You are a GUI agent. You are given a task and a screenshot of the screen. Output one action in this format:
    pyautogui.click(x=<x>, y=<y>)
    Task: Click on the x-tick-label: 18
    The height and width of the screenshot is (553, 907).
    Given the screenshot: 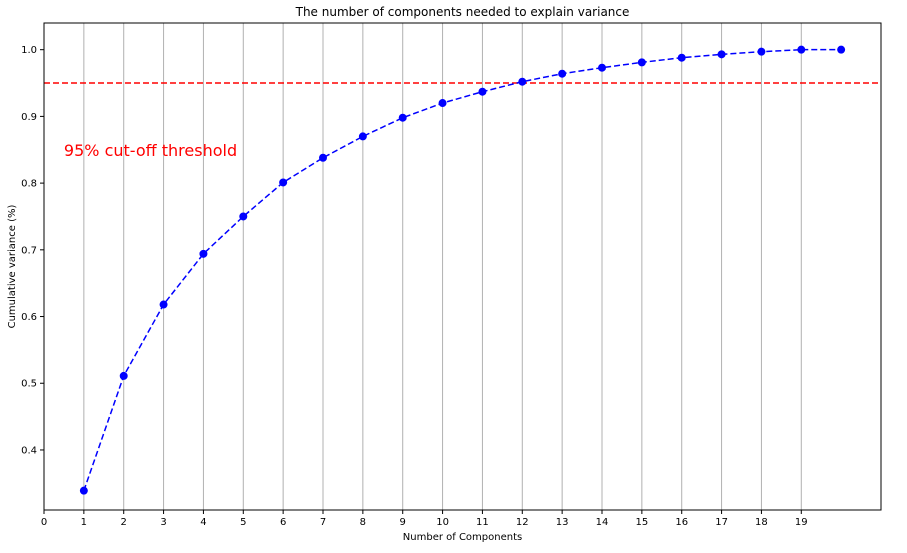 What is the action you would take?
    pyautogui.click(x=761, y=522)
    